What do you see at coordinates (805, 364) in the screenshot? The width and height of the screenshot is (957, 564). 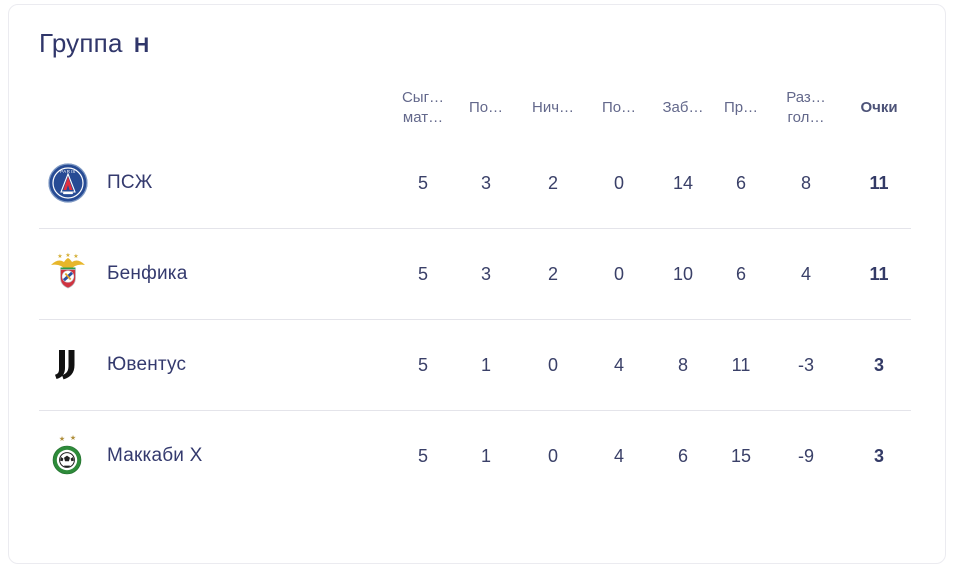 I see `goal-diff-value: -3` at bounding box center [805, 364].